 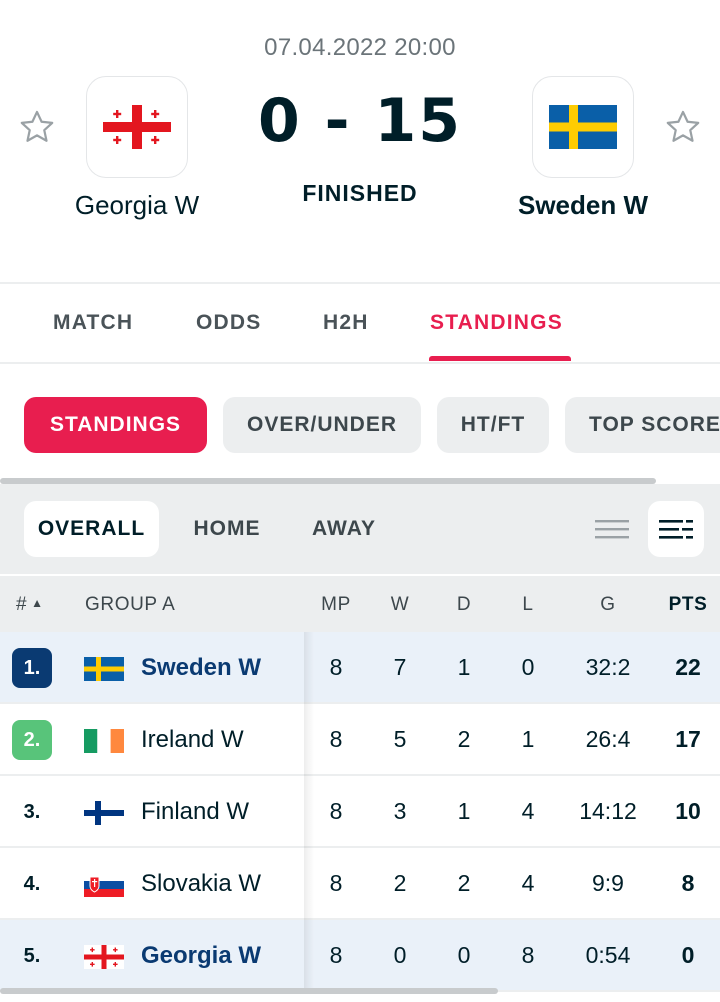 I want to click on away-team-name: Sweden W, so click(x=582, y=205).